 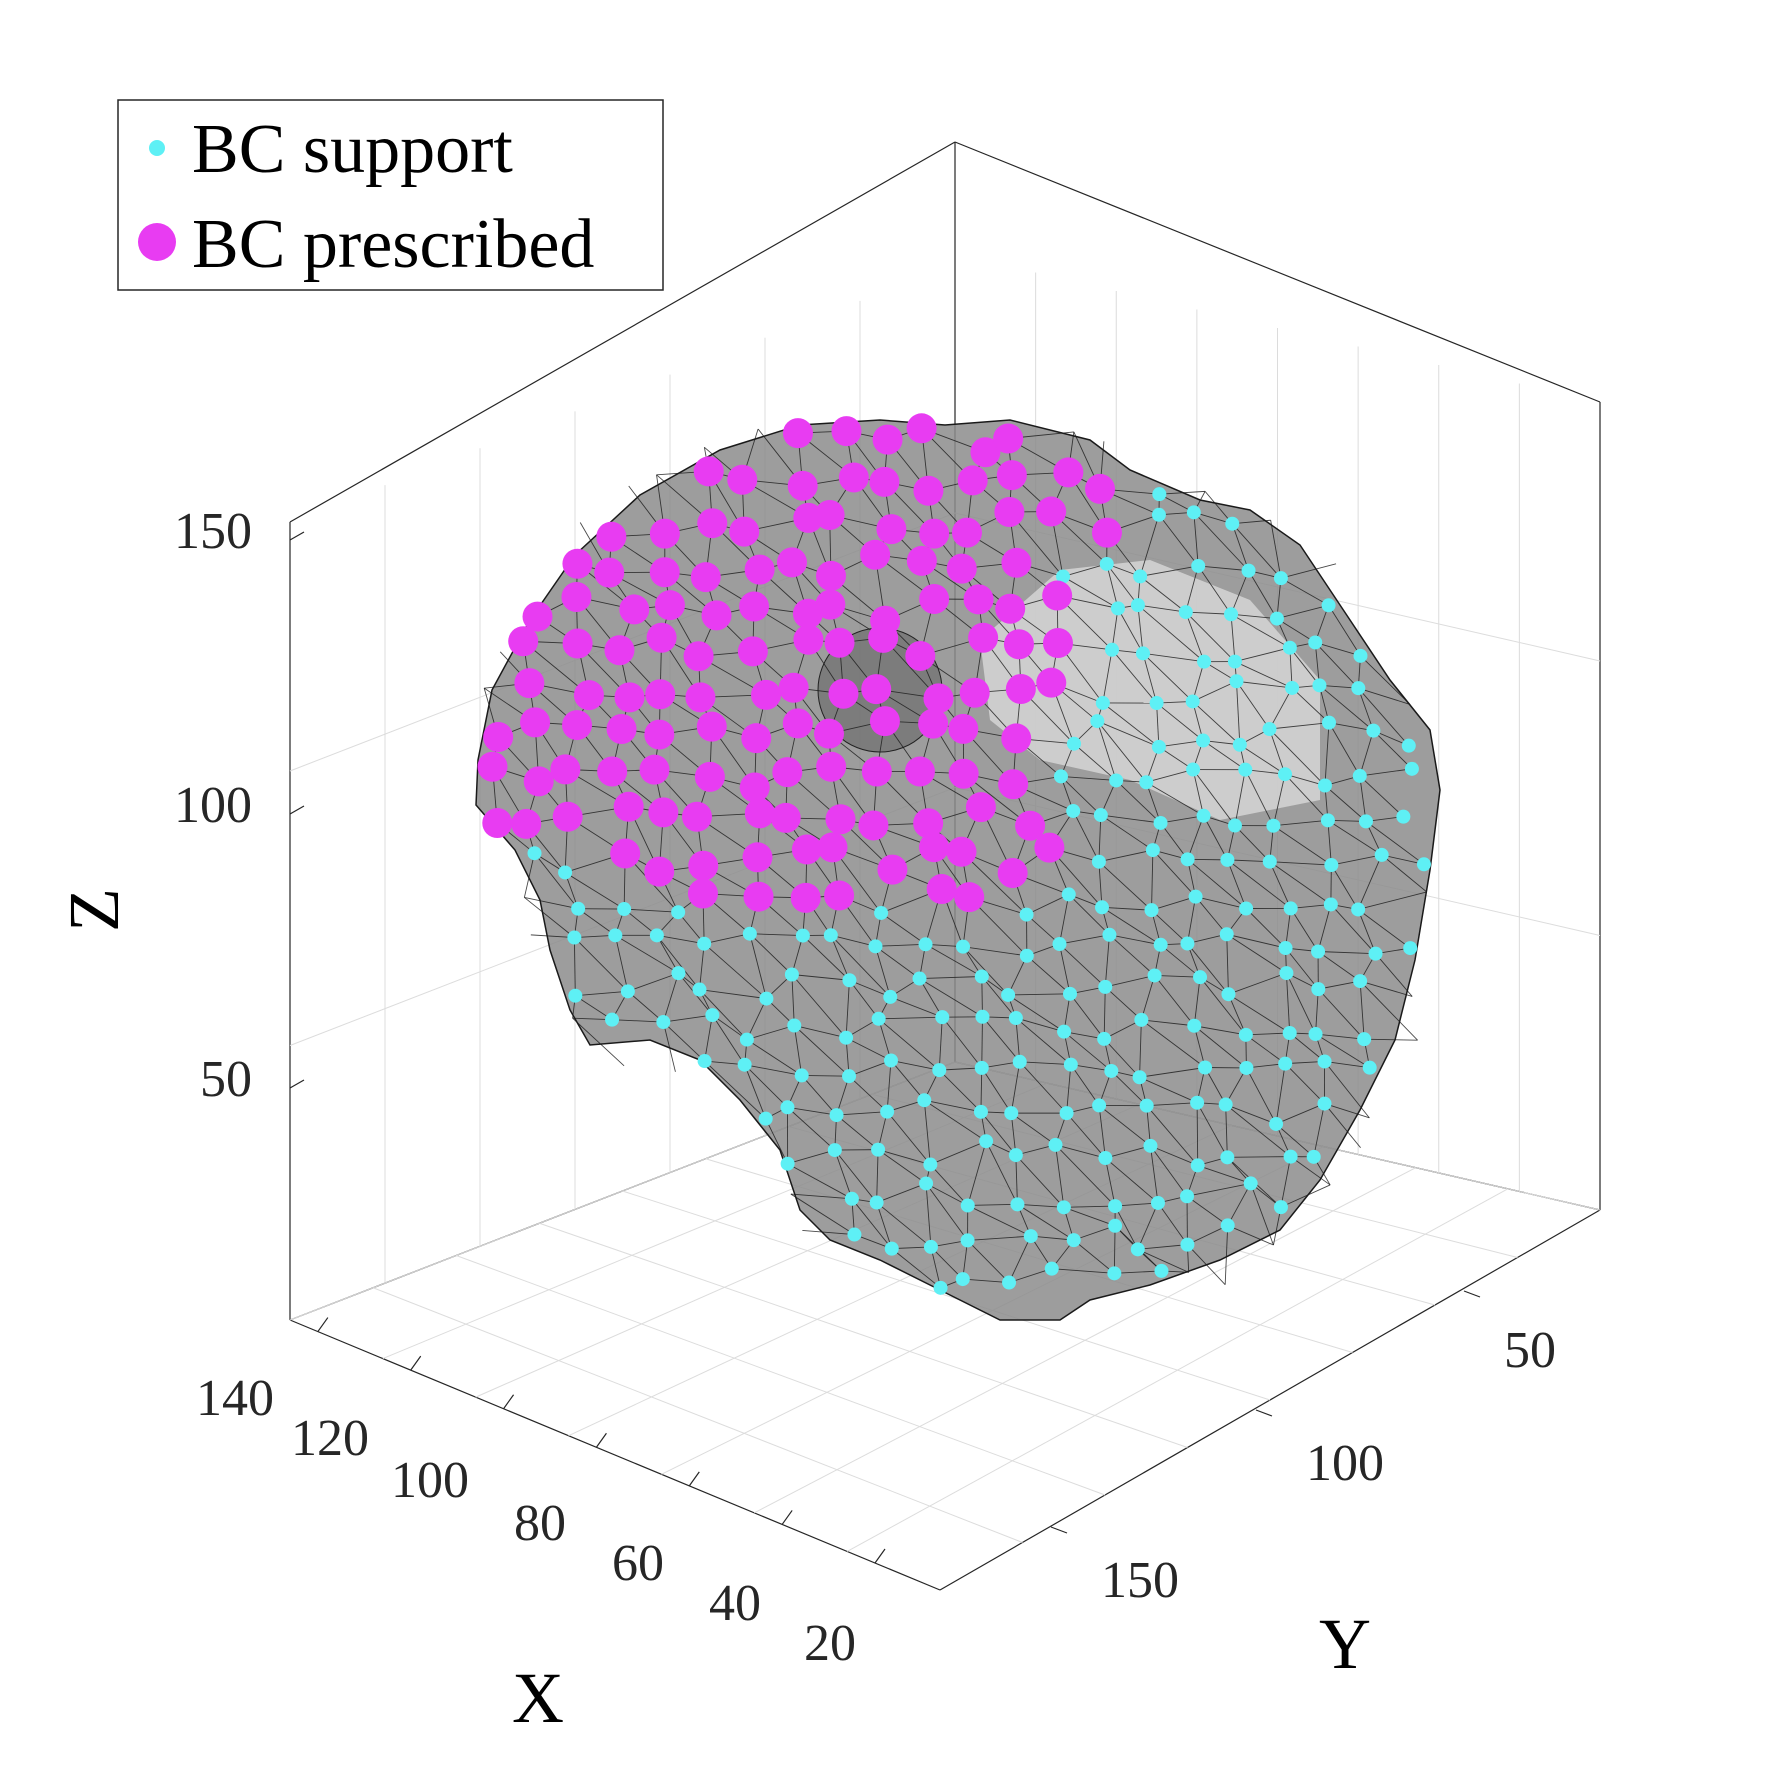 What do you see at coordinates (601, 1440) in the screenshot?
I see `x-tick` at bounding box center [601, 1440].